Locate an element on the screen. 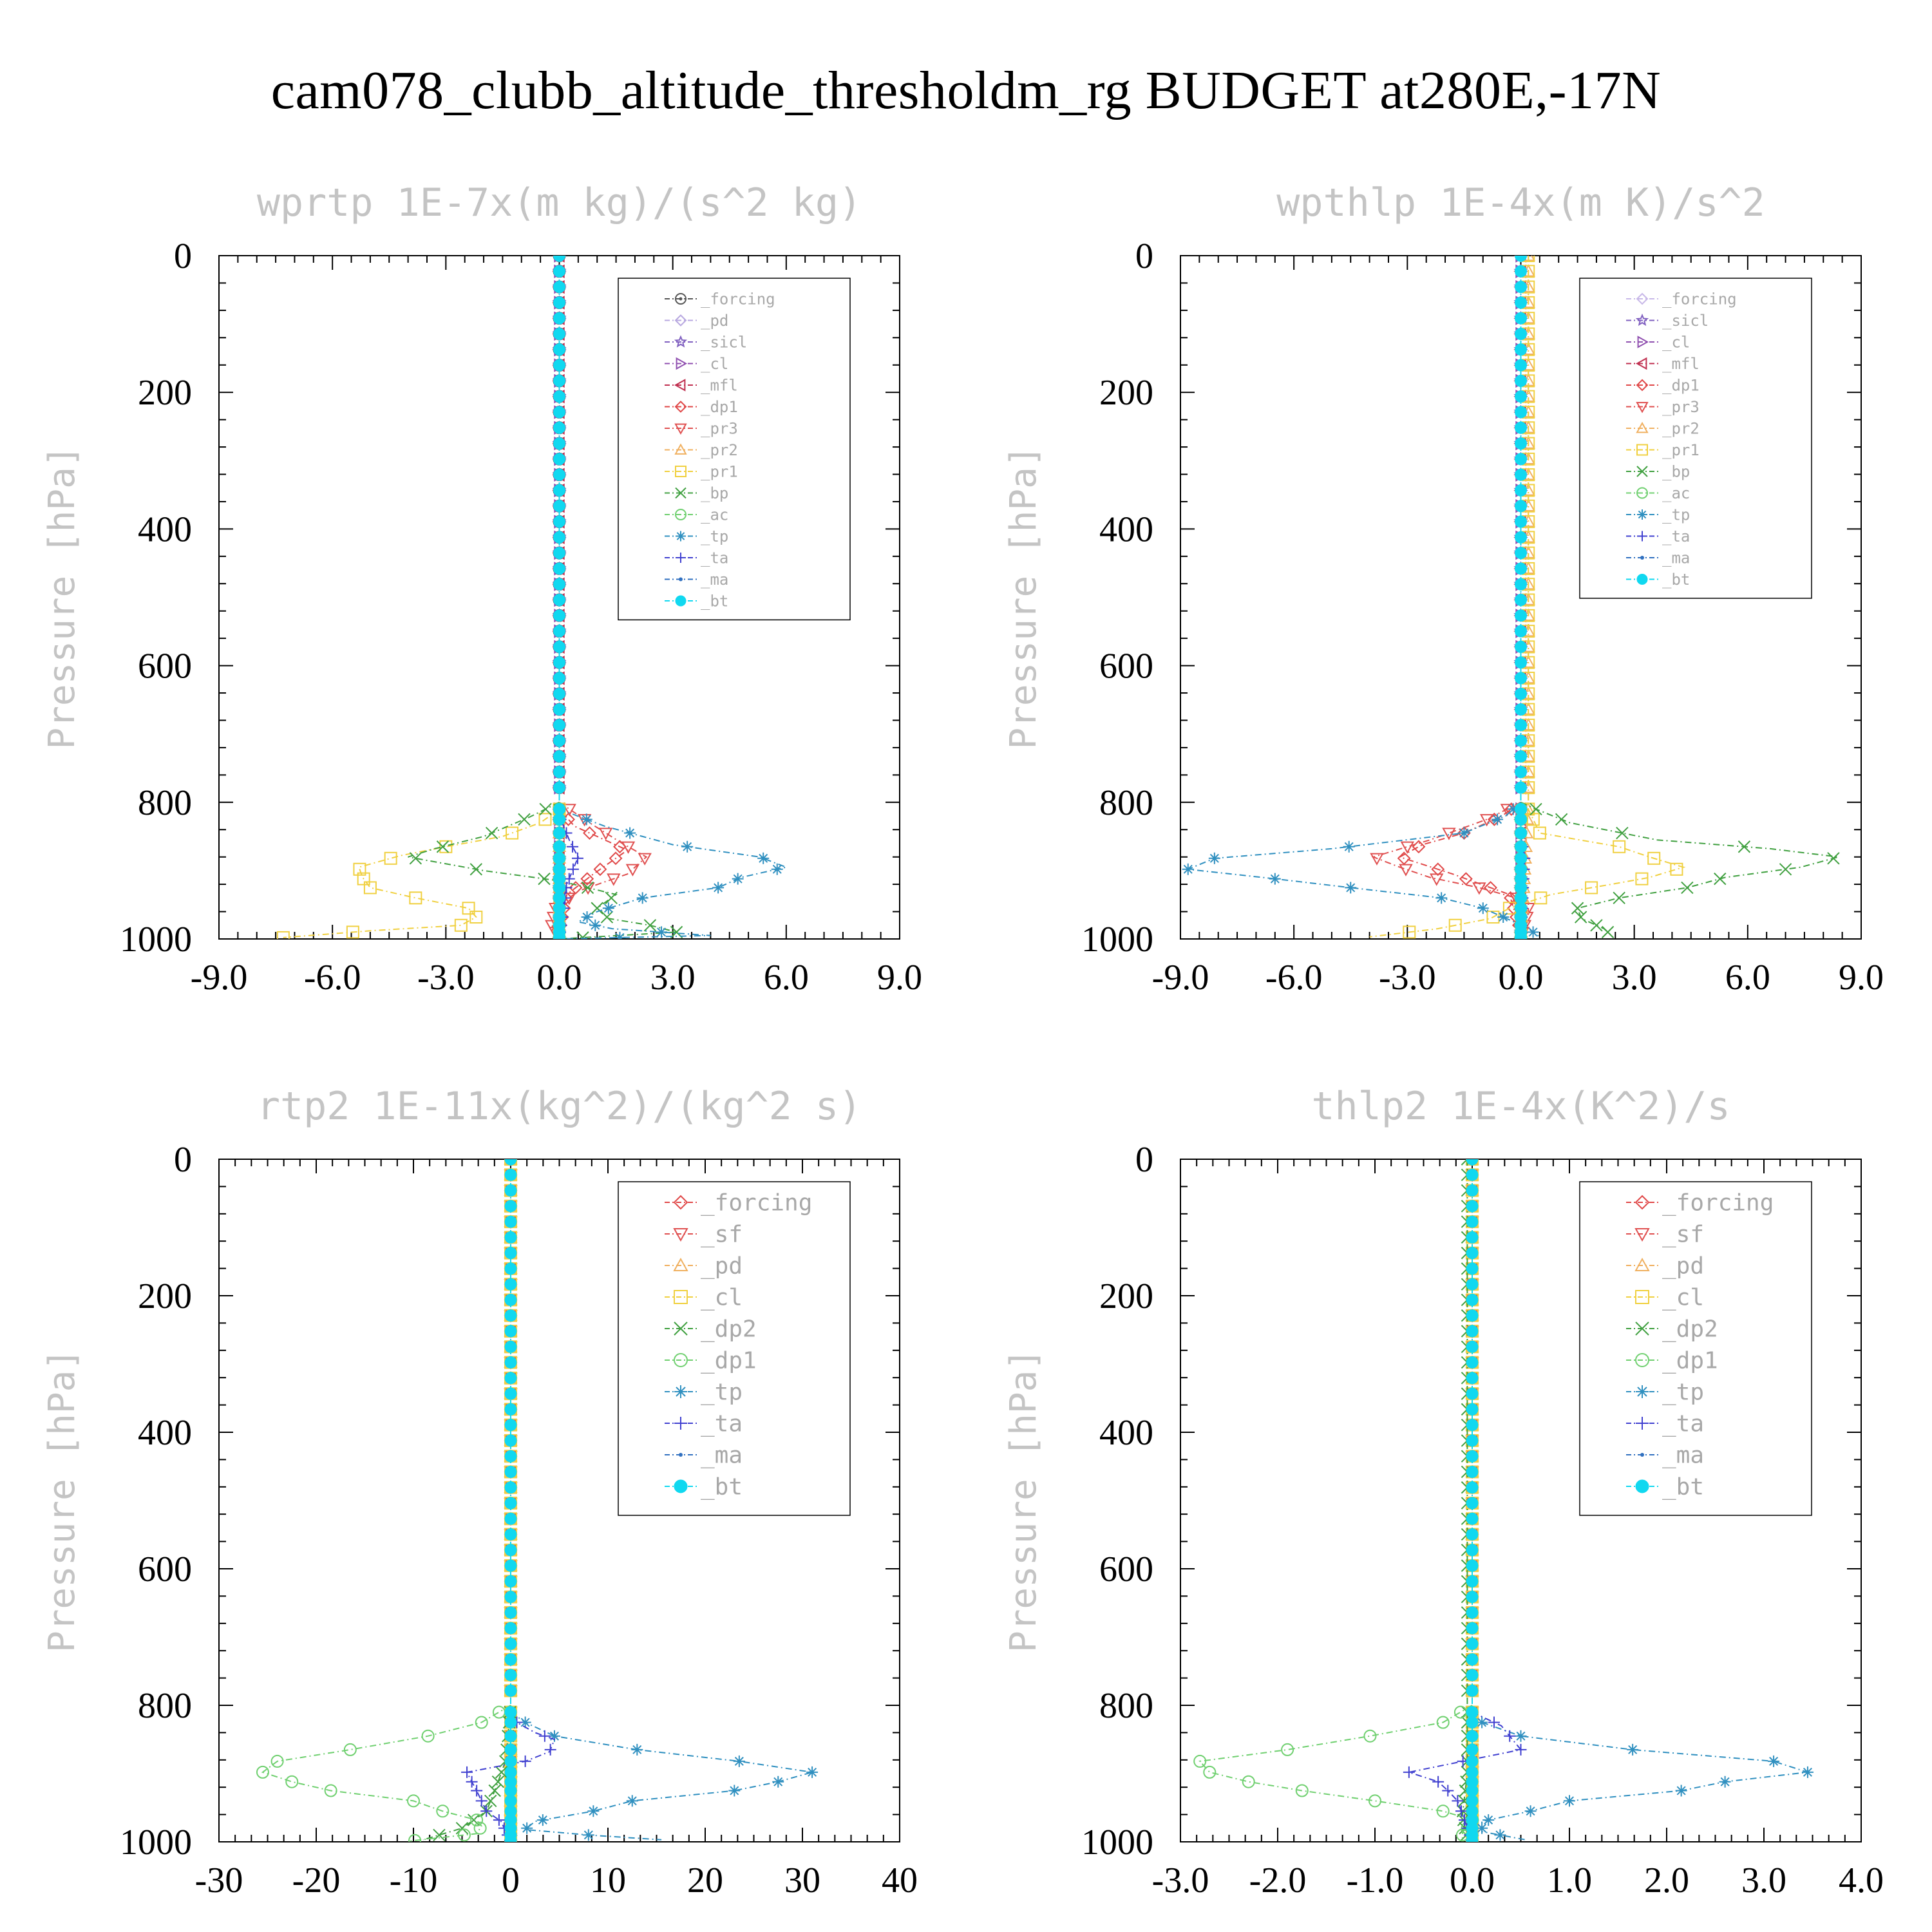 The width and height of the screenshot is (1932, 1932). y-tick-label: 400 is located at coordinates (165, 529).